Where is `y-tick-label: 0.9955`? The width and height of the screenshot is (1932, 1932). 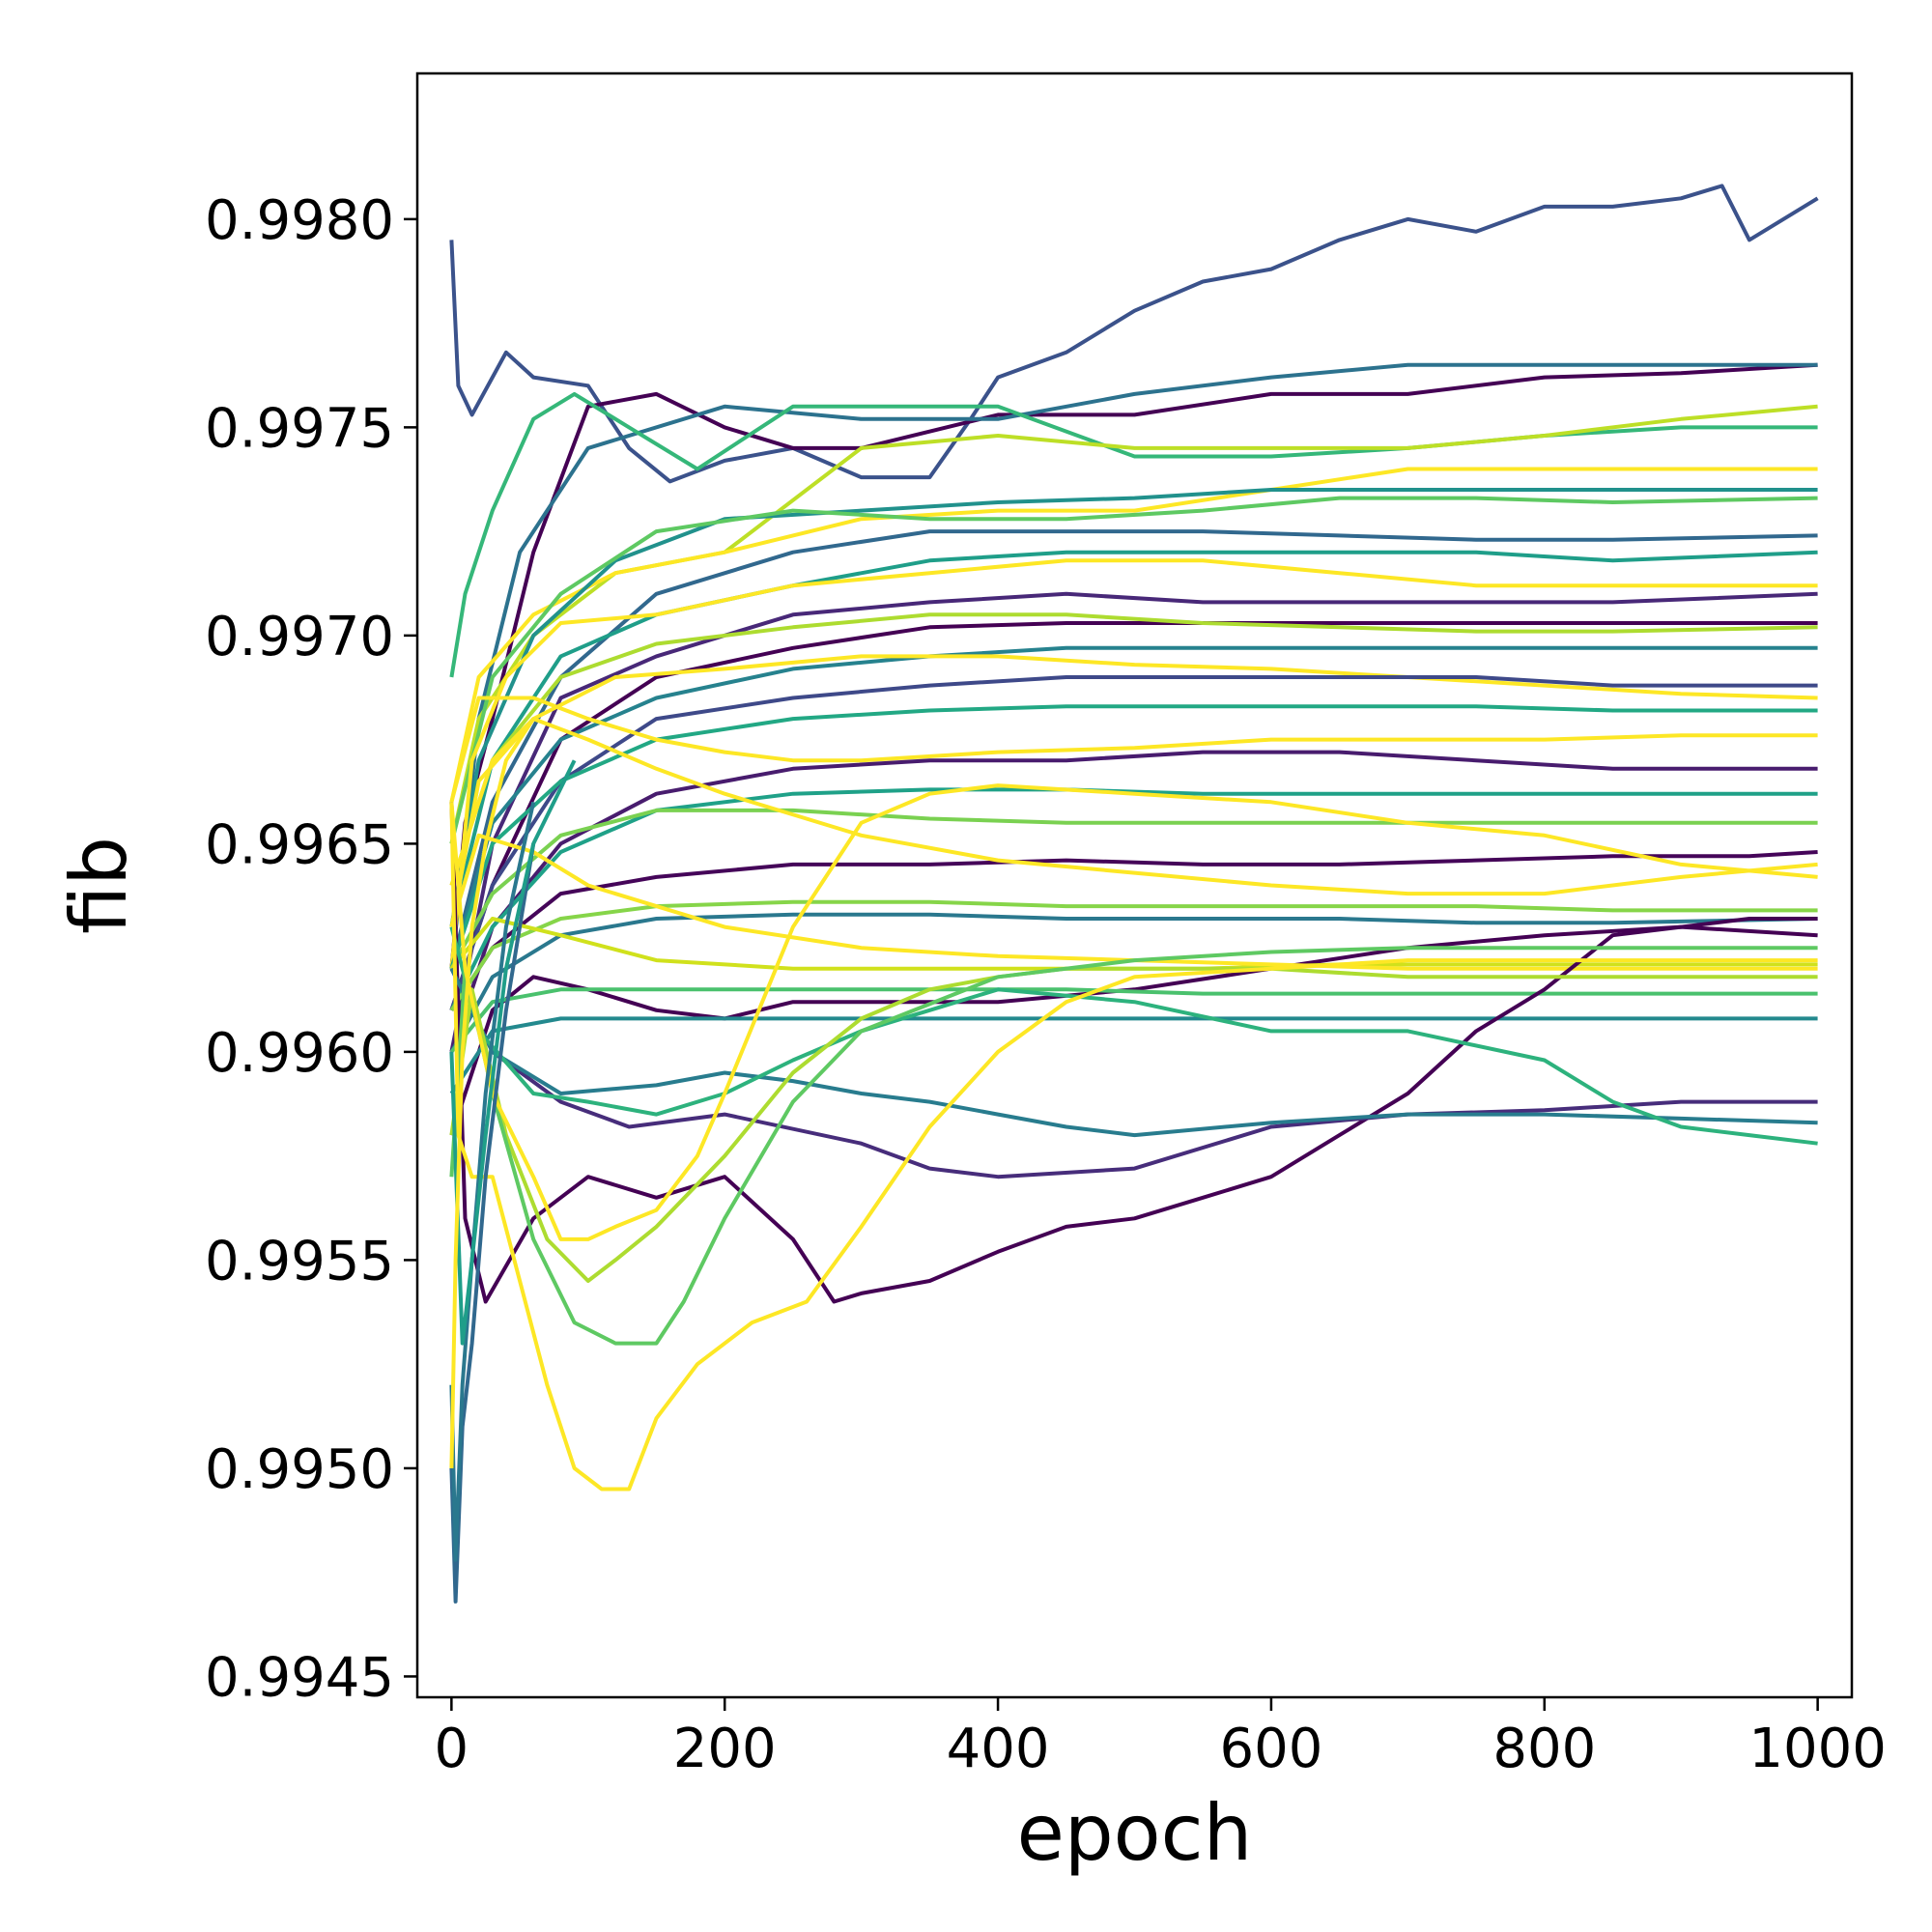
y-tick-label: 0.9955 is located at coordinates (299, 1261).